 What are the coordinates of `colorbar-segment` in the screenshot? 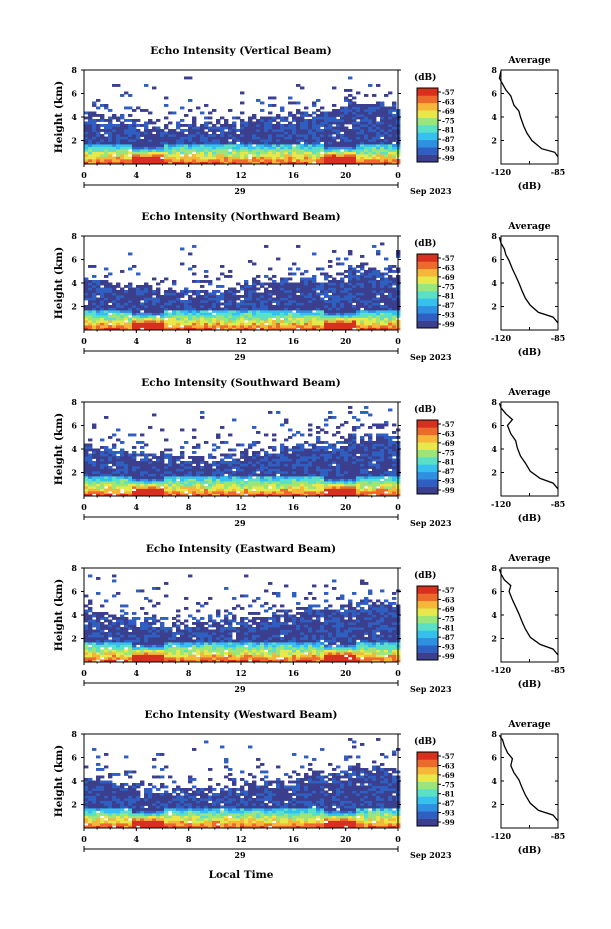 It's located at (427, 287).